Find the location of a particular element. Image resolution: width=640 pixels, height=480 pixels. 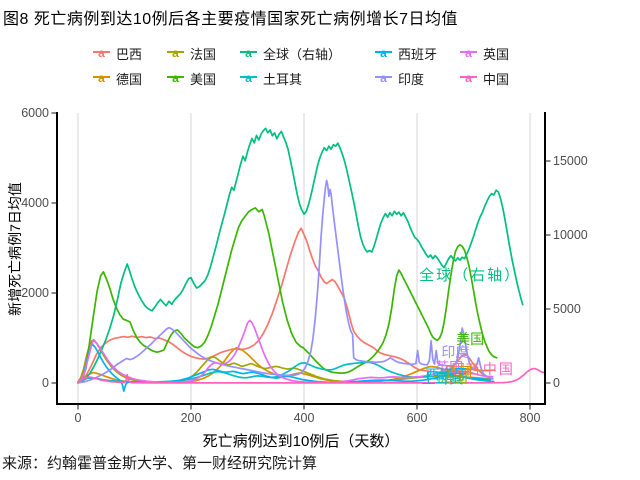

legend-item-label: 巴西 is located at coordinates (129, 54).